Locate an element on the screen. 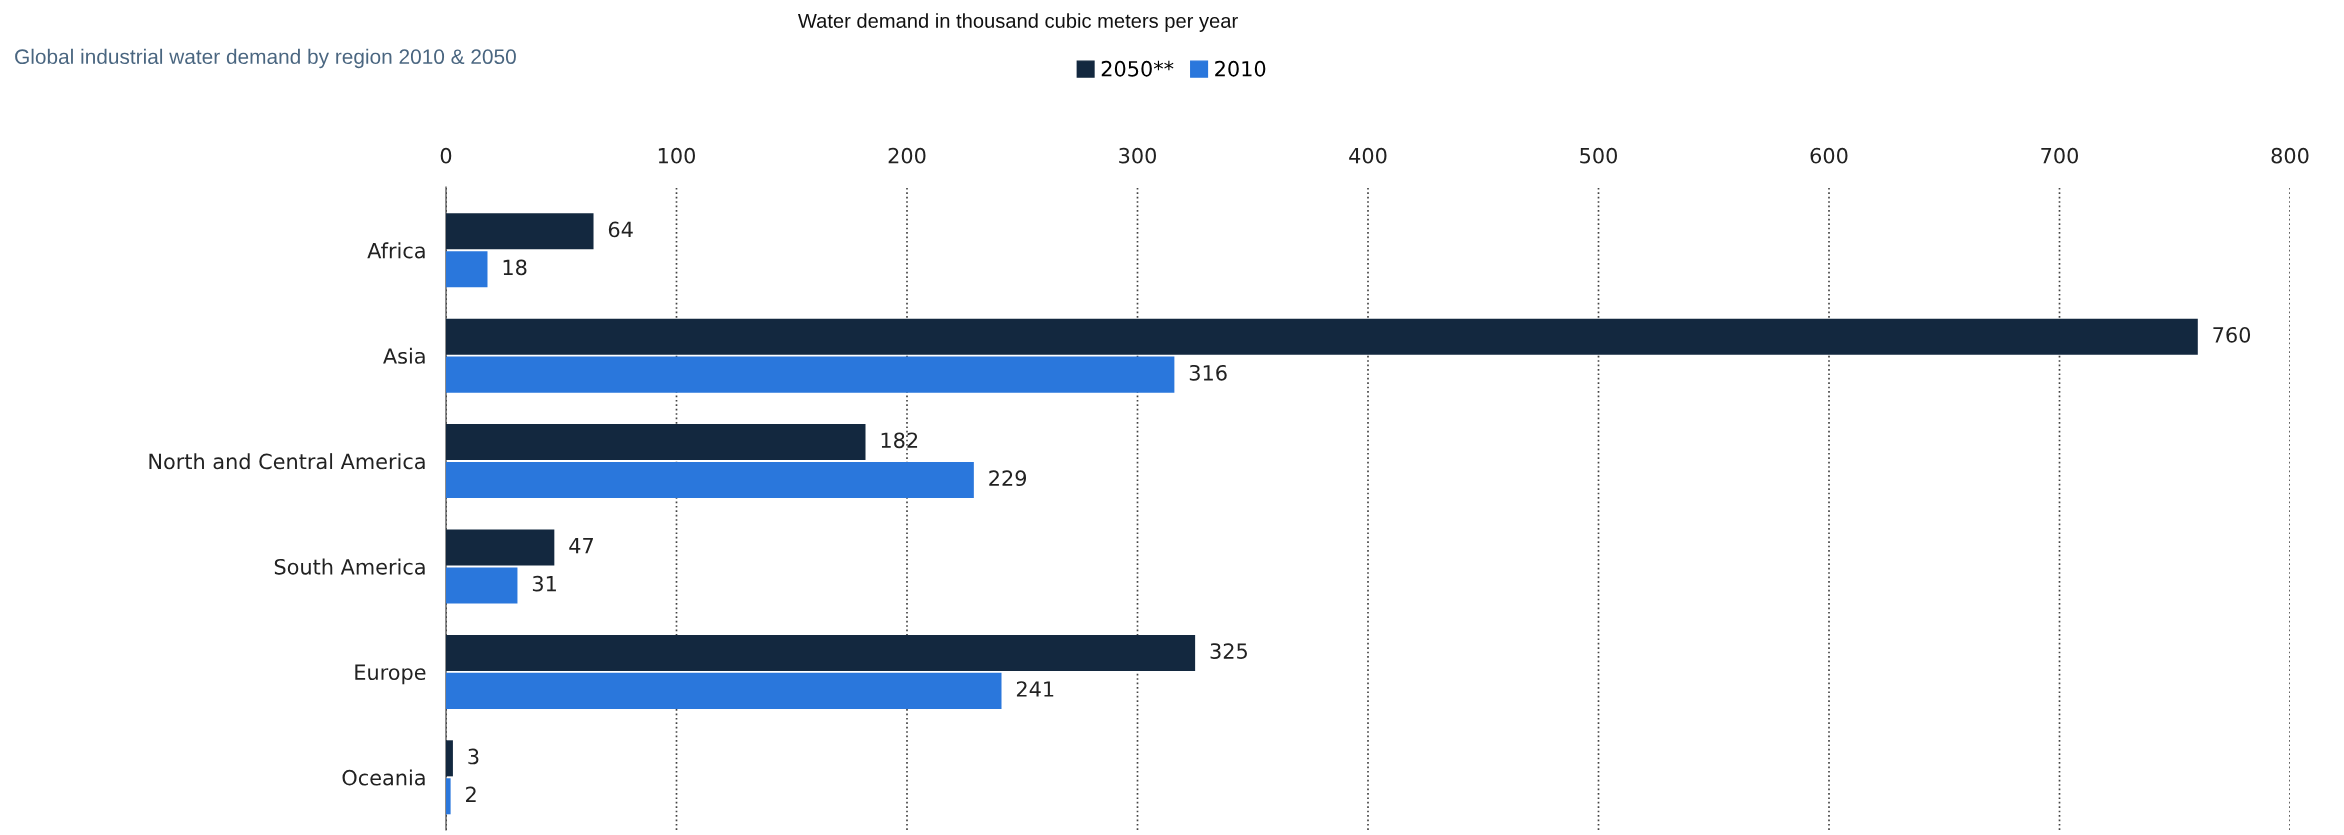 This screenshot has width=2344, height=835. data-label: 316 is located at coordinates (1208, 372).